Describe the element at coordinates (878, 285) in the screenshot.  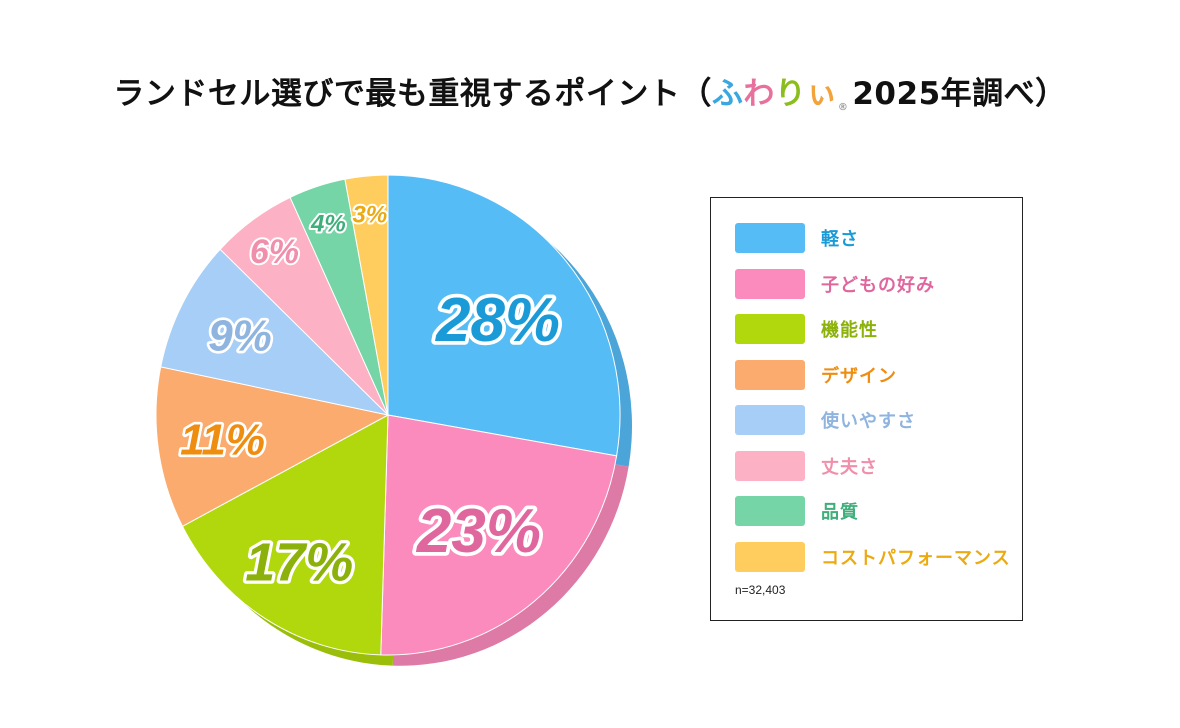
I see `legend-label: 子どもの好み` at that location.